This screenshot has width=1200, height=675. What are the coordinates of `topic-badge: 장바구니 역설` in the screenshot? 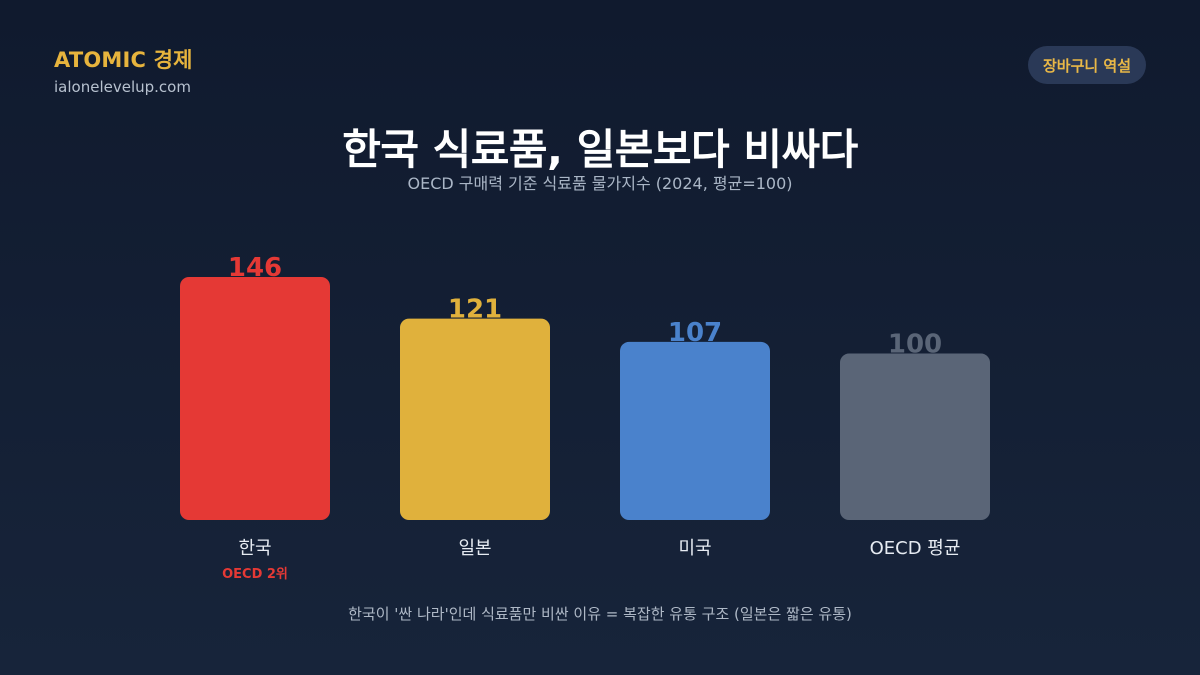 It's located at (1086, 65).